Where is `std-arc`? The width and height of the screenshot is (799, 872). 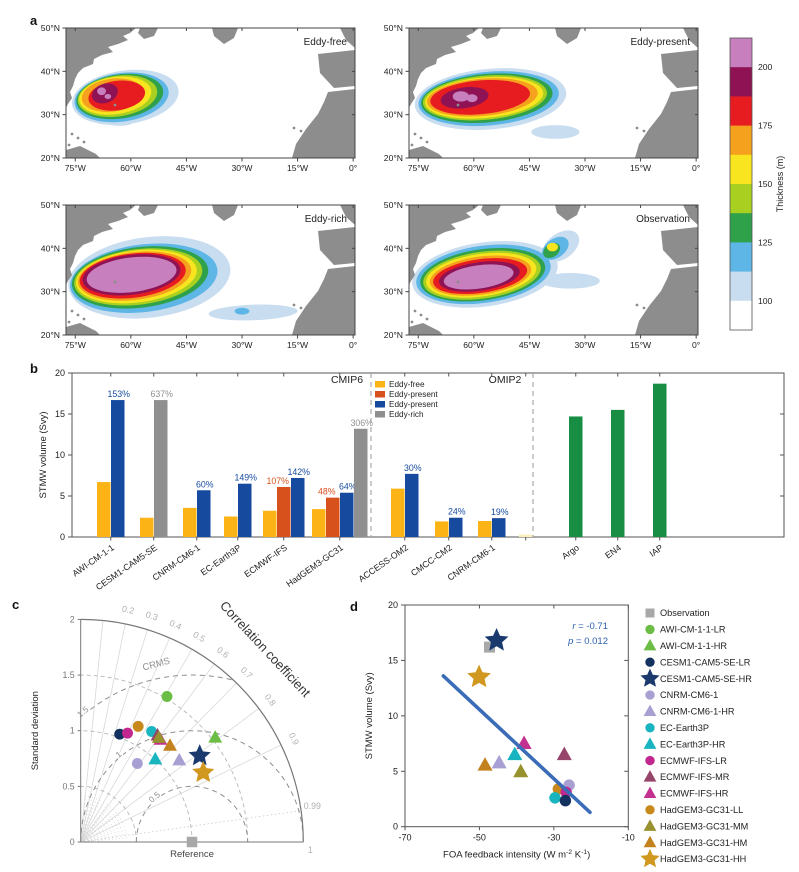
std-arc is located at coordinates (108, 814).